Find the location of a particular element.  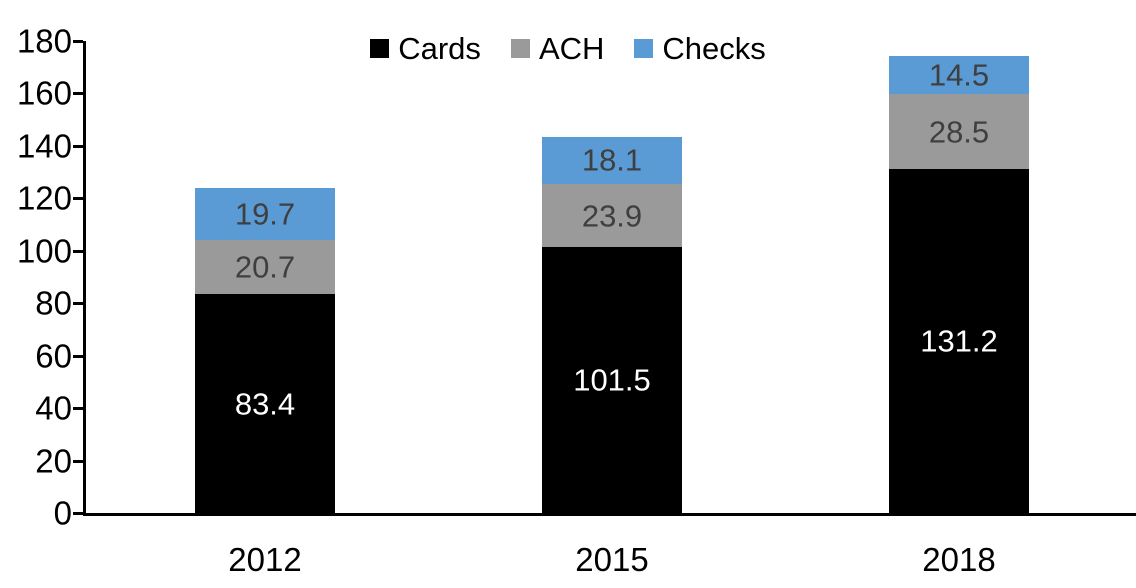

y-tick-label: 60 is located at coordinates (53, 356).